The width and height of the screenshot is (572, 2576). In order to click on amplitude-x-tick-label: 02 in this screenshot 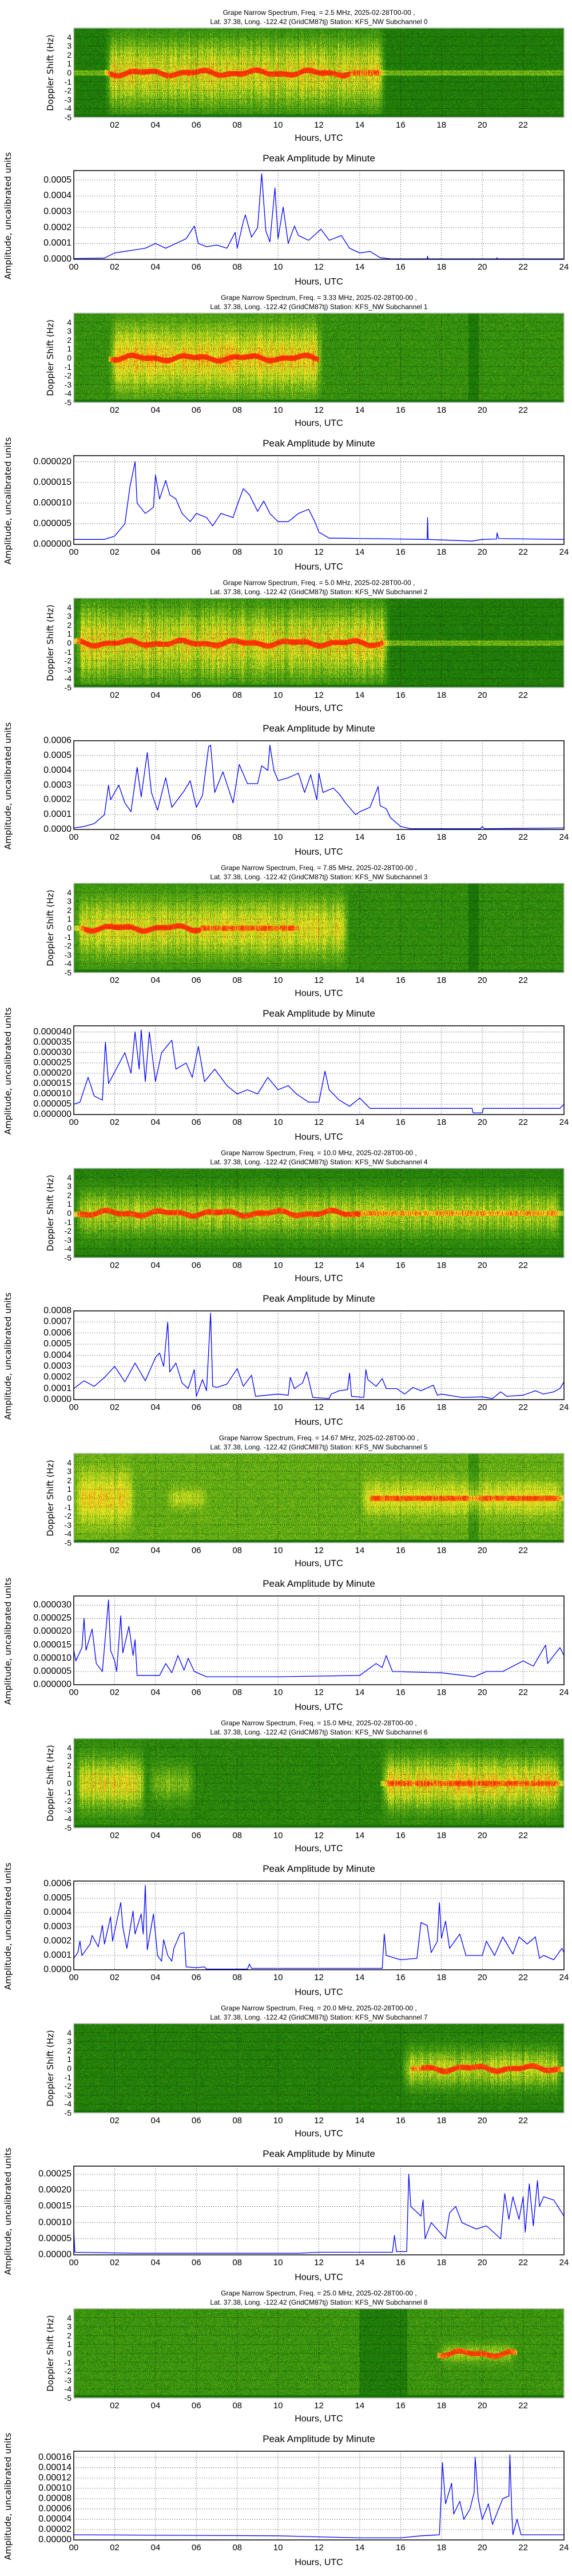, I will do `click(115, 1122)`.